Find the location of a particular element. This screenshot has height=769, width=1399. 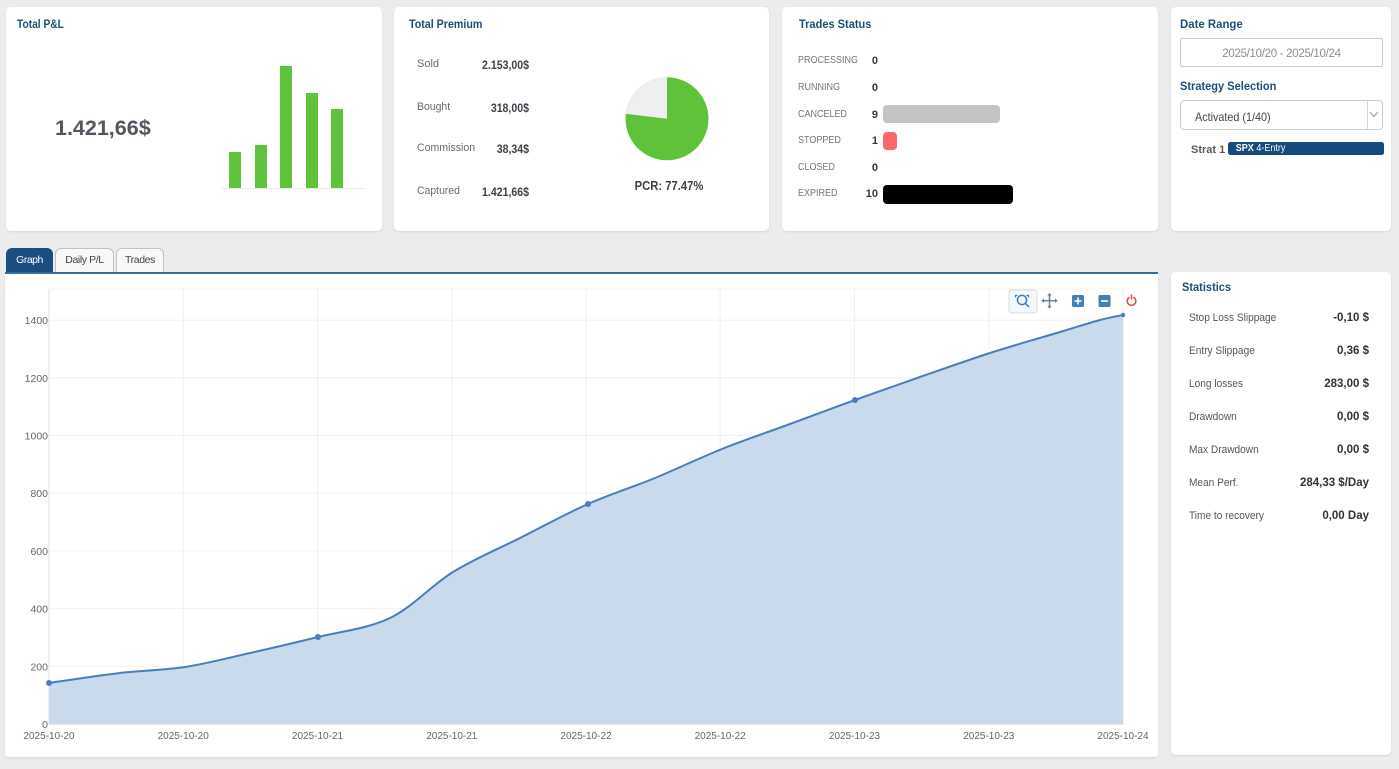

svg-text: 2025-10-24 is located at coordinates (1123, 736).